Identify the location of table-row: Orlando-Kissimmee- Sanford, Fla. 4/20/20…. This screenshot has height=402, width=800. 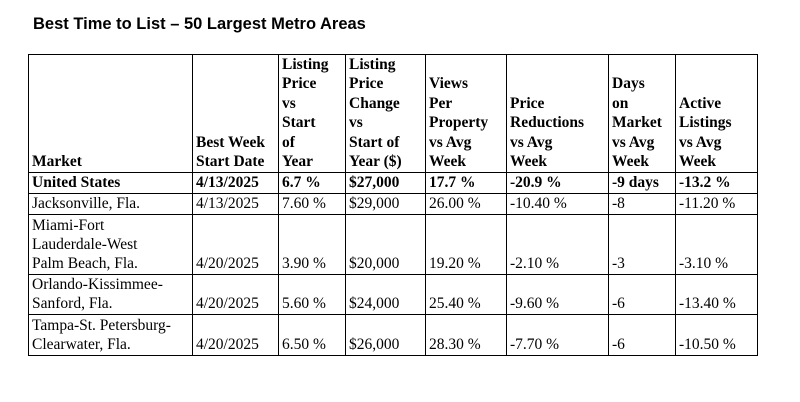
(393, 294).